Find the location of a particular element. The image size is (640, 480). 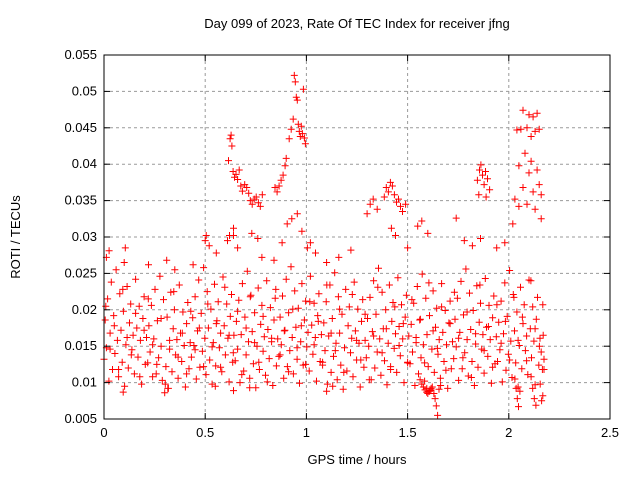

x-tick-label: 2 is located at coordinates (508, 432).